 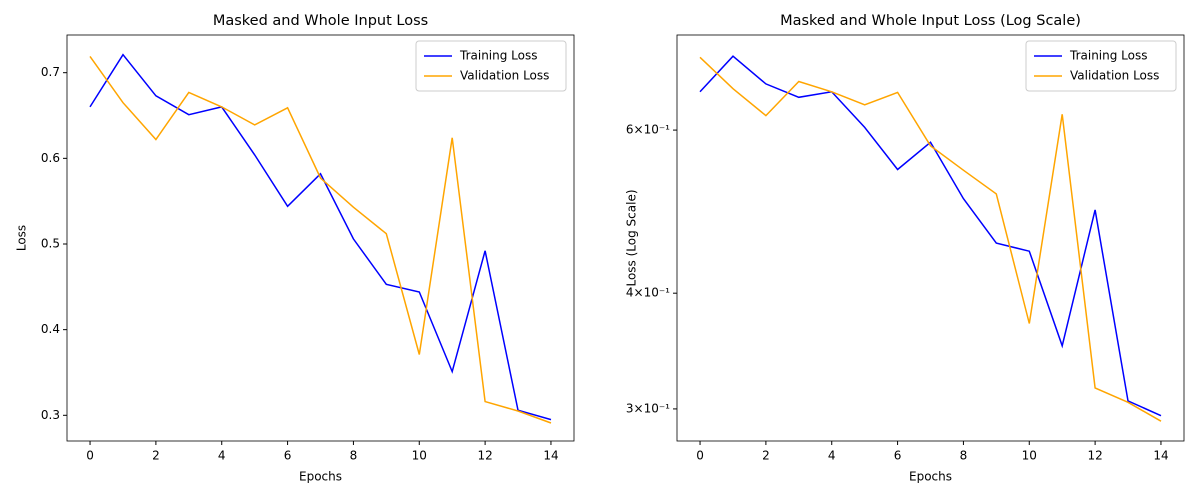 What do you see at coordinates (50, 158) in the screenshot?
I see `y-tick-label: 0.6` at bounding box center [50, 158].